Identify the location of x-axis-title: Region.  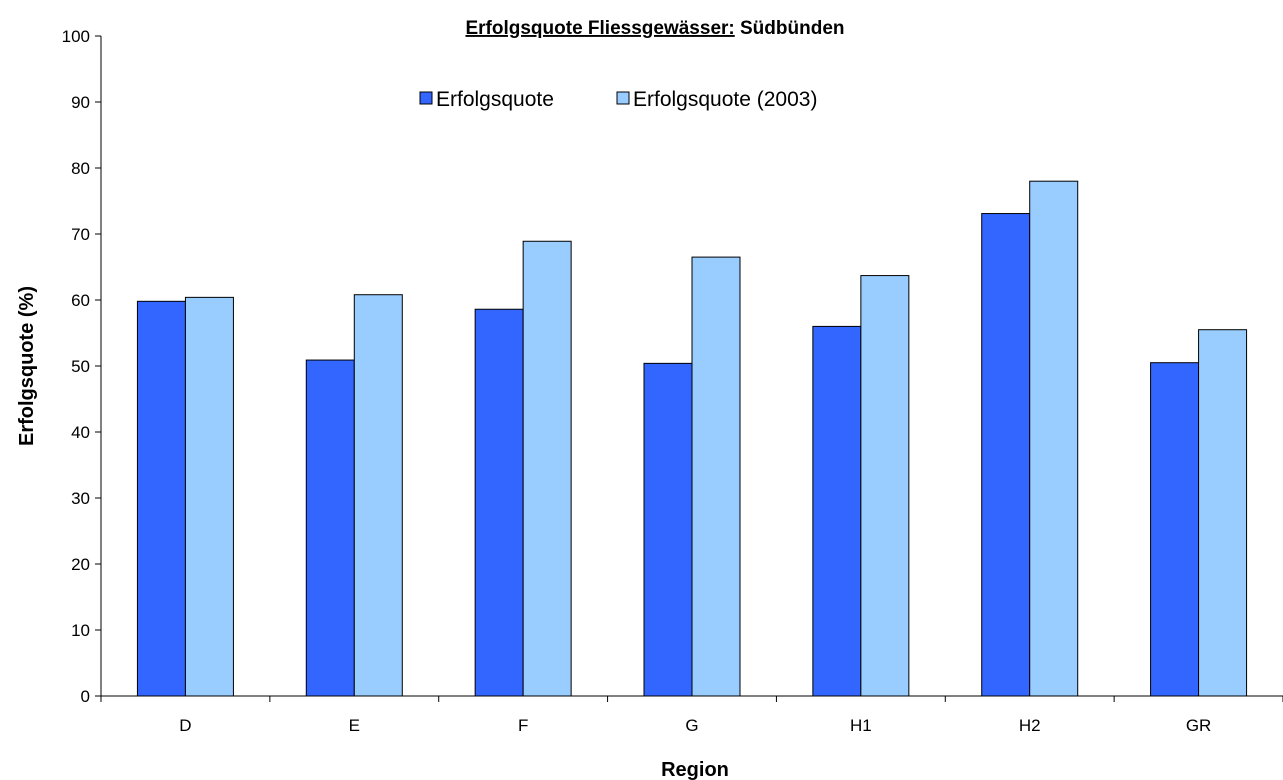
(695, 769).